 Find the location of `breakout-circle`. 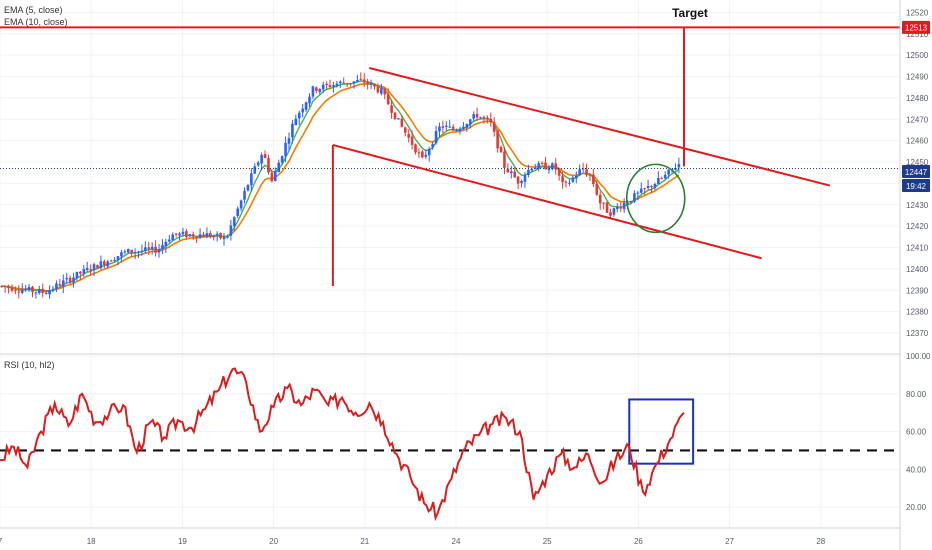

breakout-circle is located at coordinates (655, 198).